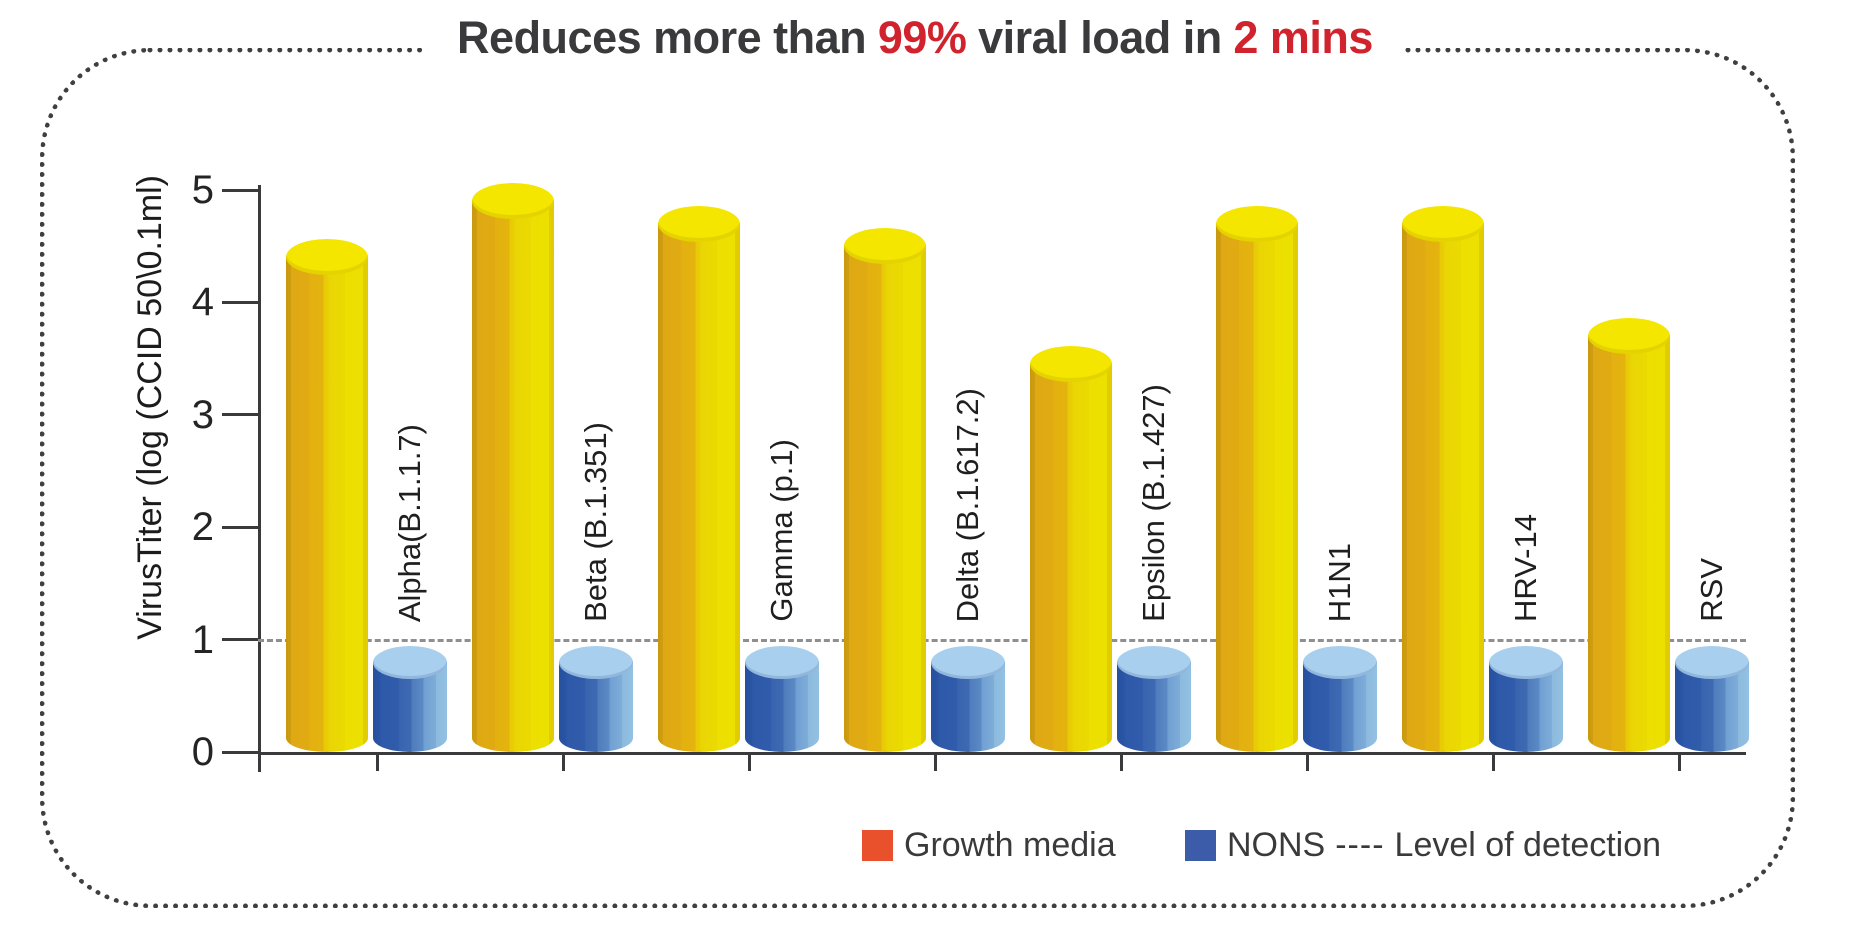 The image size is (1849, 937). I want to click on y-axis-line, so click(259, 478).